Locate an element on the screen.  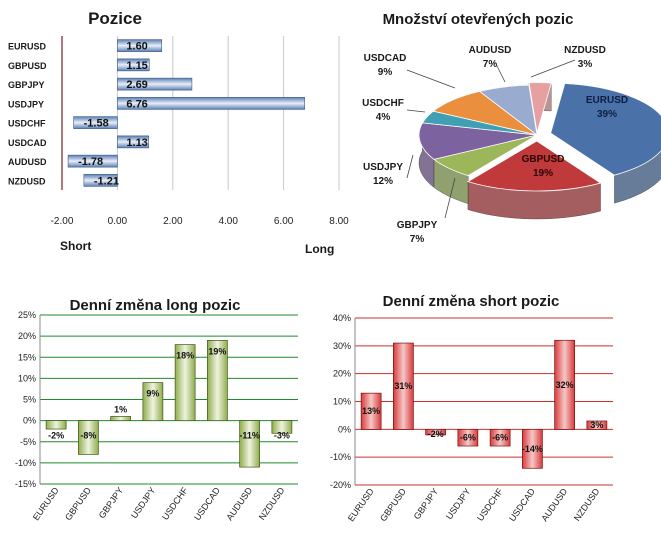
chart-title: Denní změna long pozic is located at coordinates (155, 305).